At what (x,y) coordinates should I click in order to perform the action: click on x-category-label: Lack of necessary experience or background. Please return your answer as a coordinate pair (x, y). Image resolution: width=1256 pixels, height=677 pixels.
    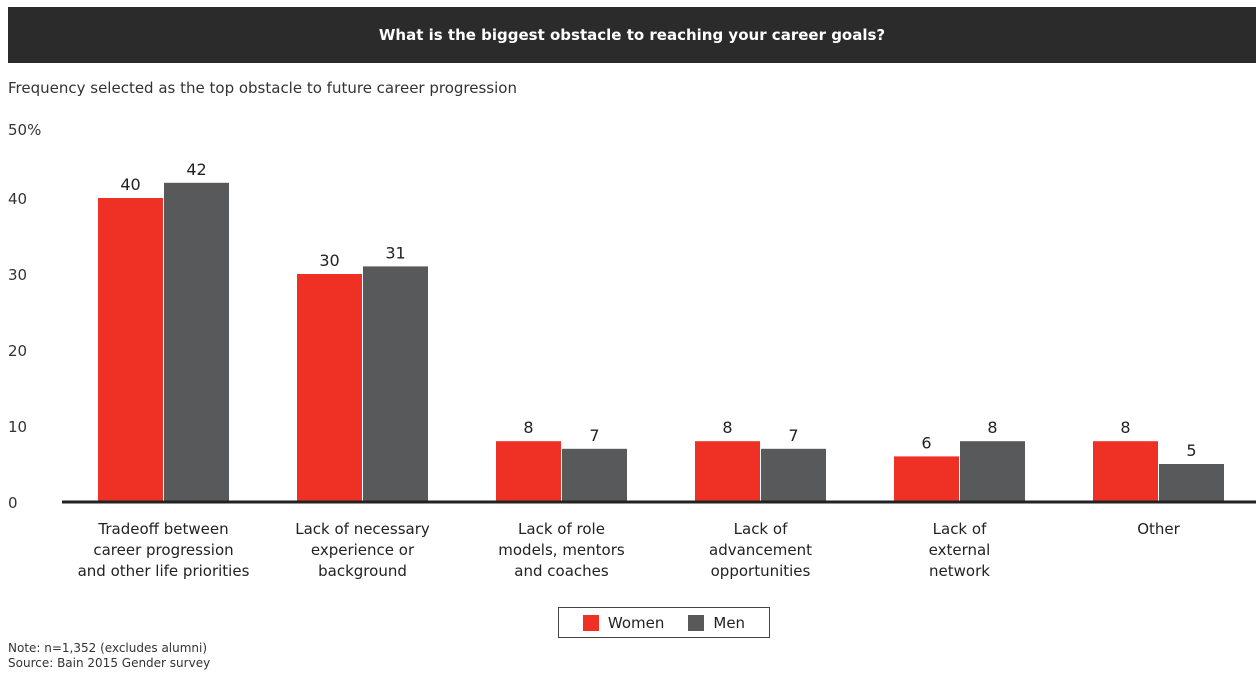
    Looking at the image, I should click on (362, 550).